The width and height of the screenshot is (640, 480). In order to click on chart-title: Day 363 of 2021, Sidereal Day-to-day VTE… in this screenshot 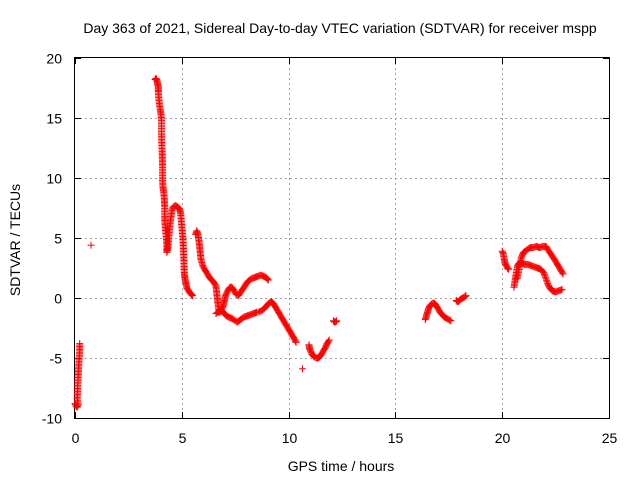, I will do `click(339, 28)`.